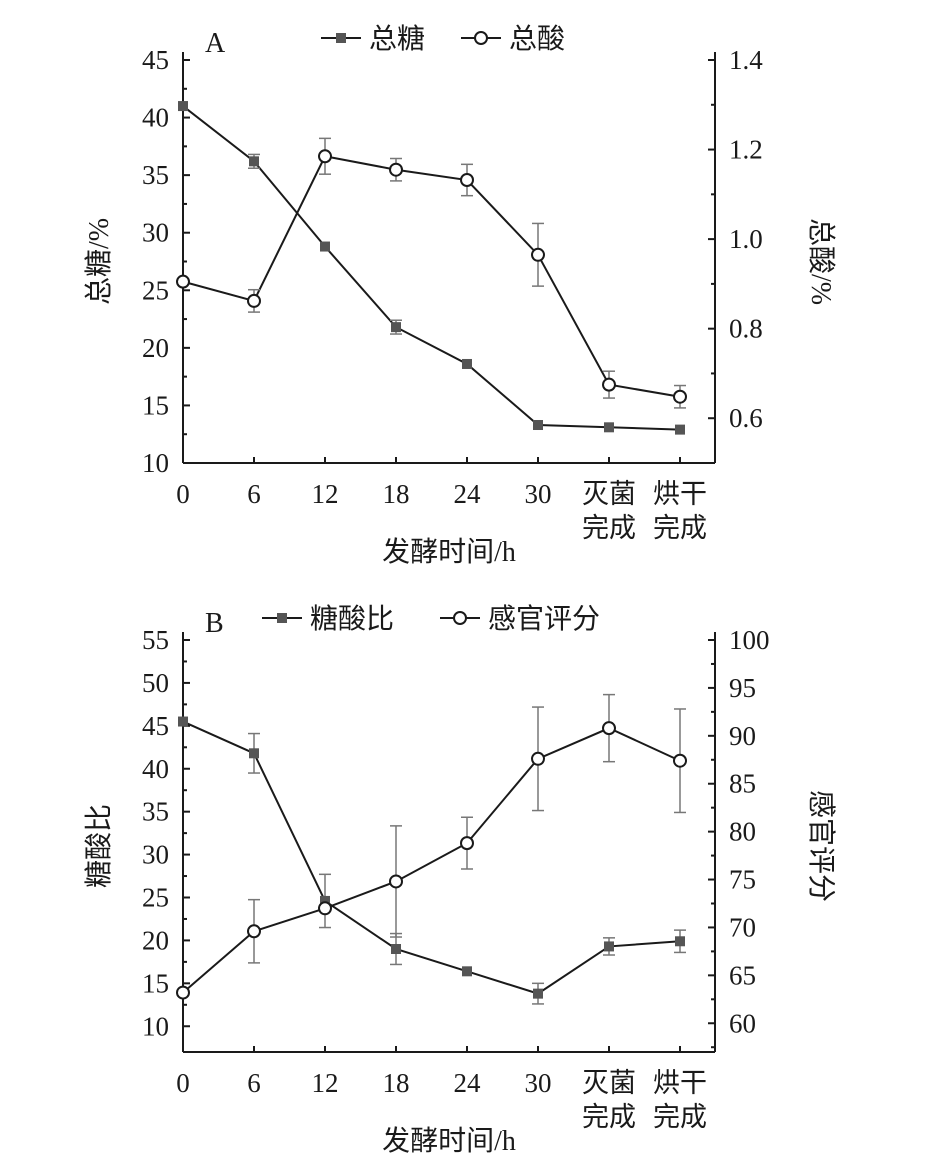  I want to click on right-y-tick-label: 1.0, so click(746, 239).